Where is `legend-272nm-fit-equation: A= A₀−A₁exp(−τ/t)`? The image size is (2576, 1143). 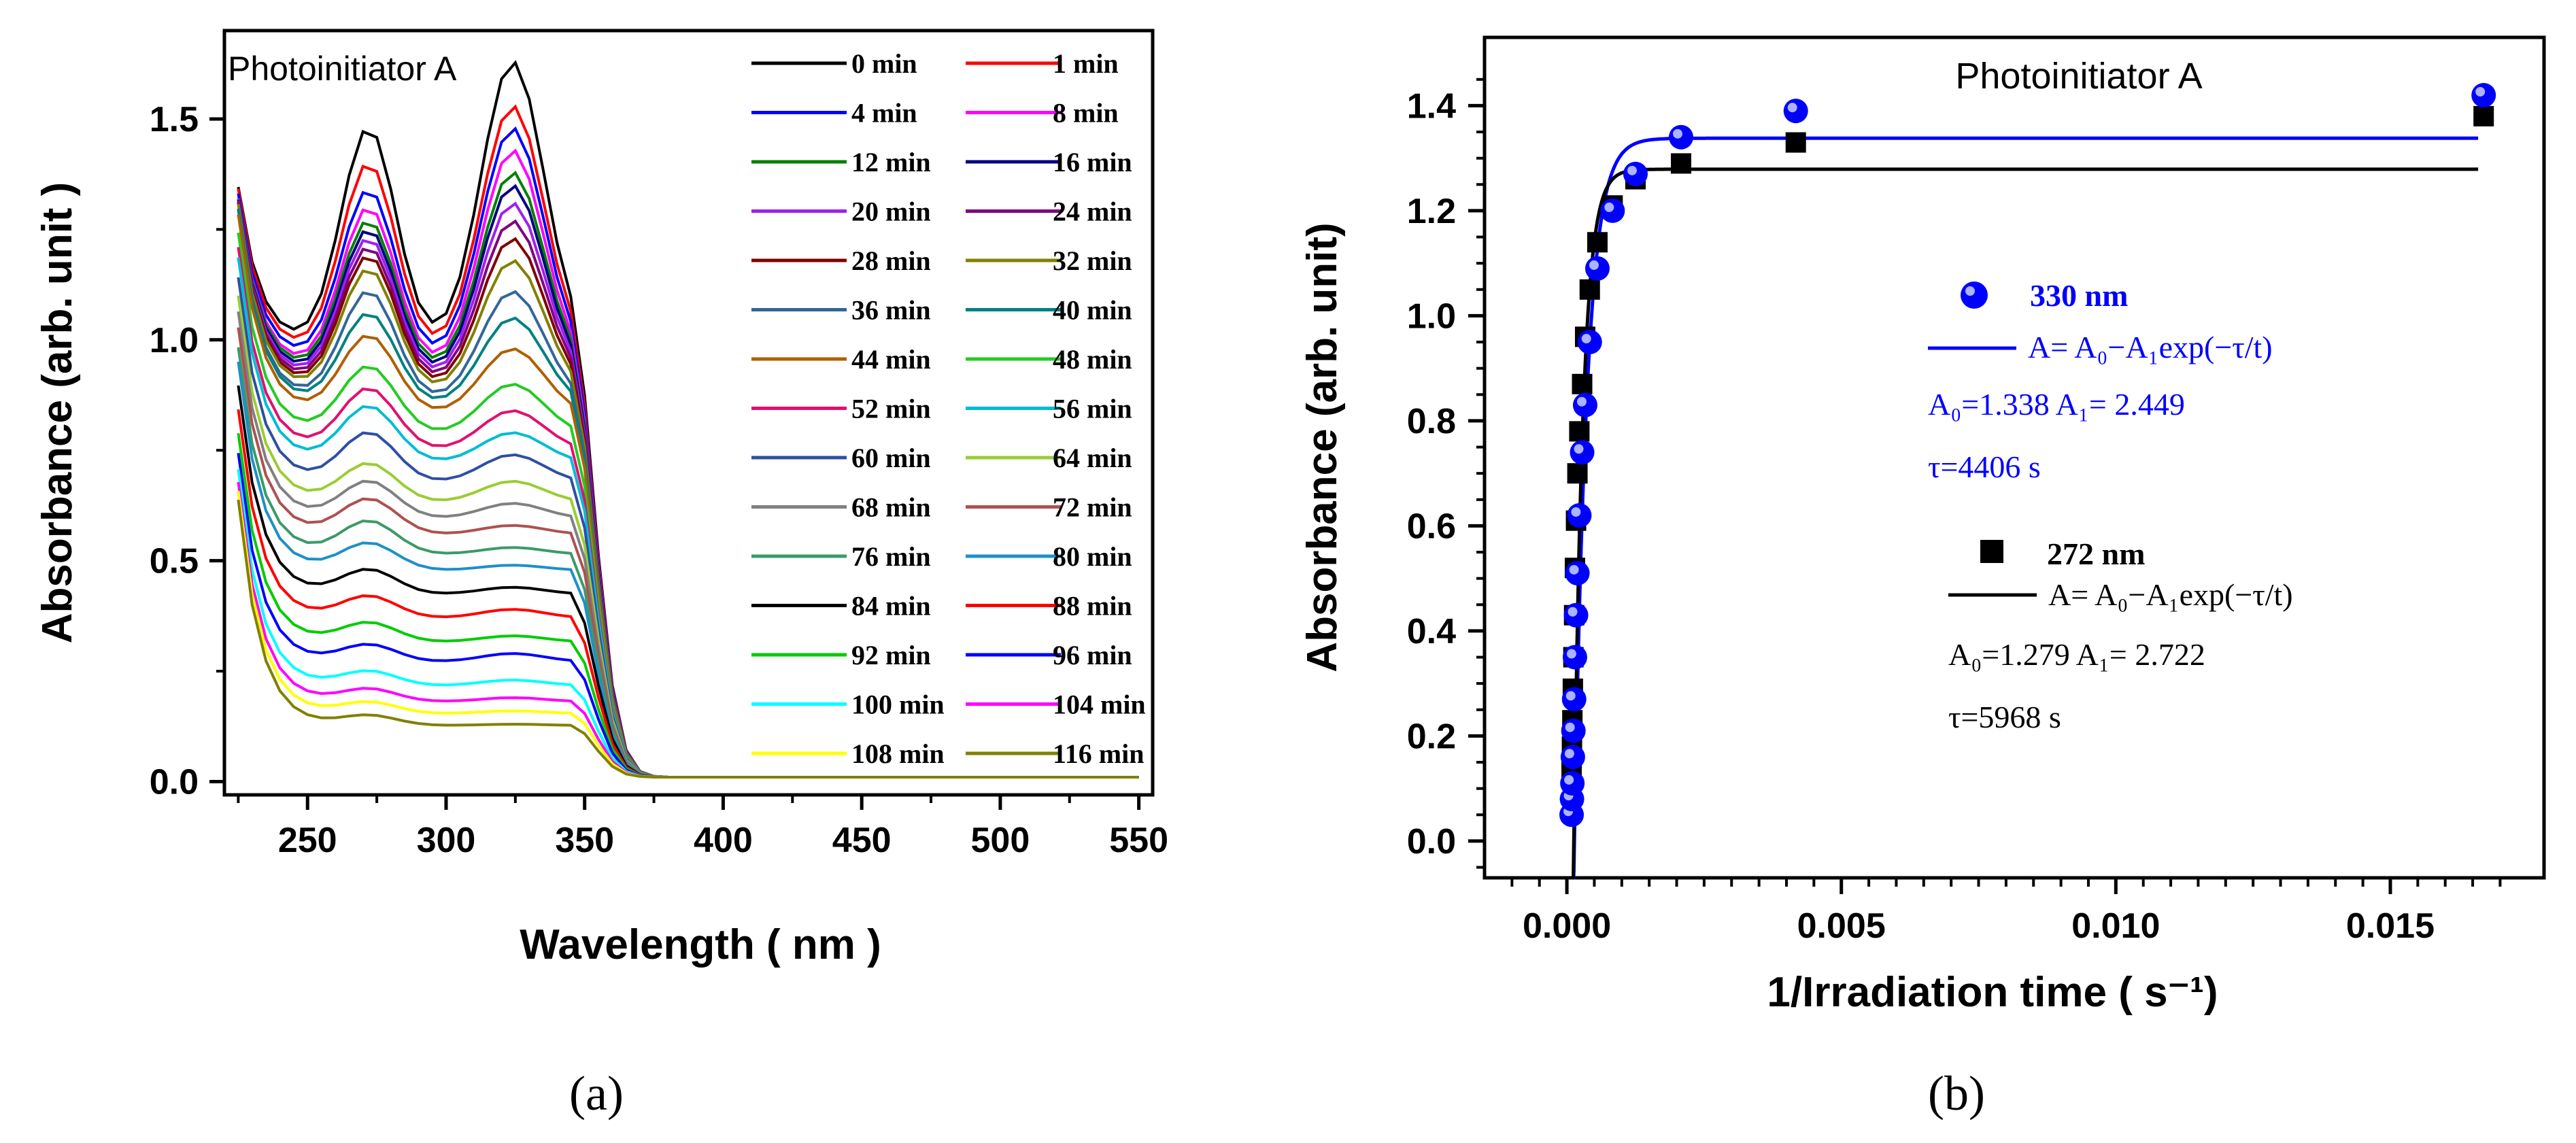 legend-272nm-fit-equation: A= A₀−A₁exp(−τ/t) is located at coordinates (2170, 595).